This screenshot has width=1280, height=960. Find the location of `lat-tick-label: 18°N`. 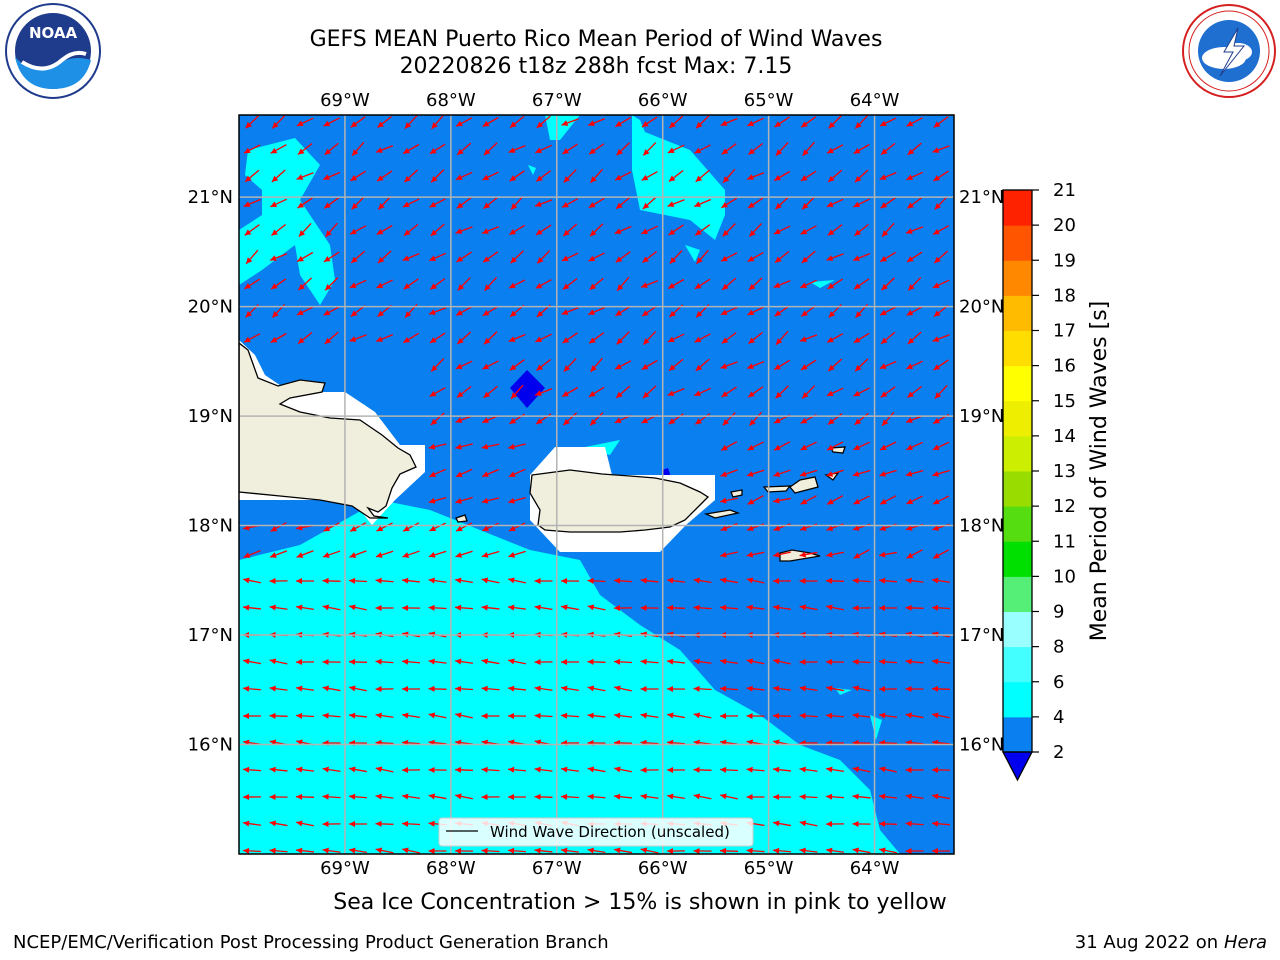

lat-tick-label: 18°N is located at coordinates (210, 526).